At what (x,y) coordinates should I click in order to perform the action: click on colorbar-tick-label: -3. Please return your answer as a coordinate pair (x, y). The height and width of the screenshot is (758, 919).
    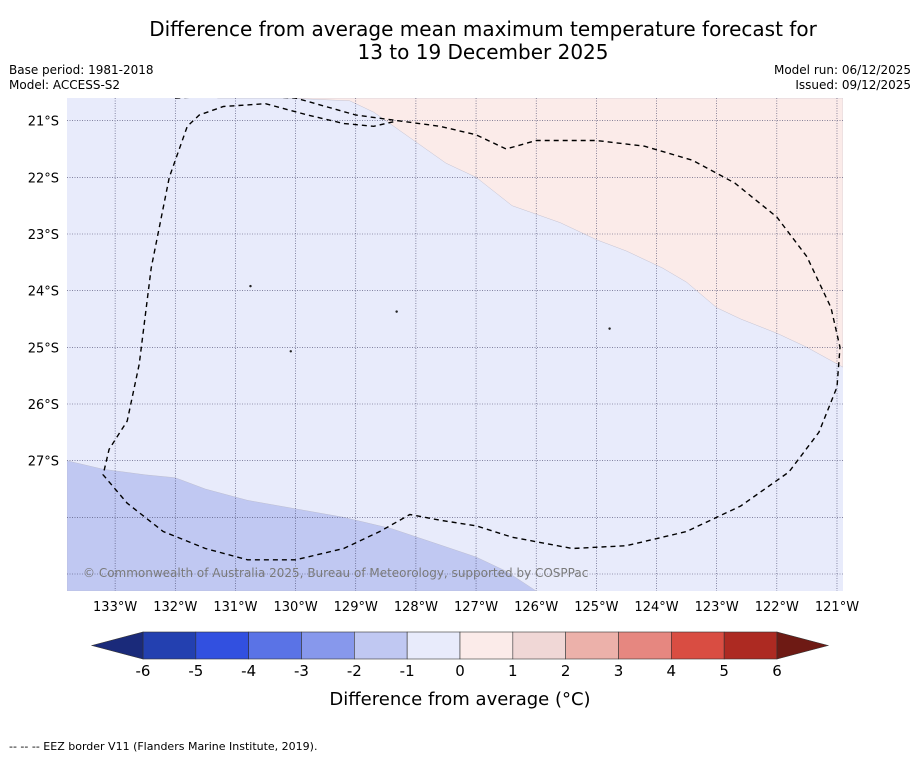
    Looking at the image, I should click on (301, 671).